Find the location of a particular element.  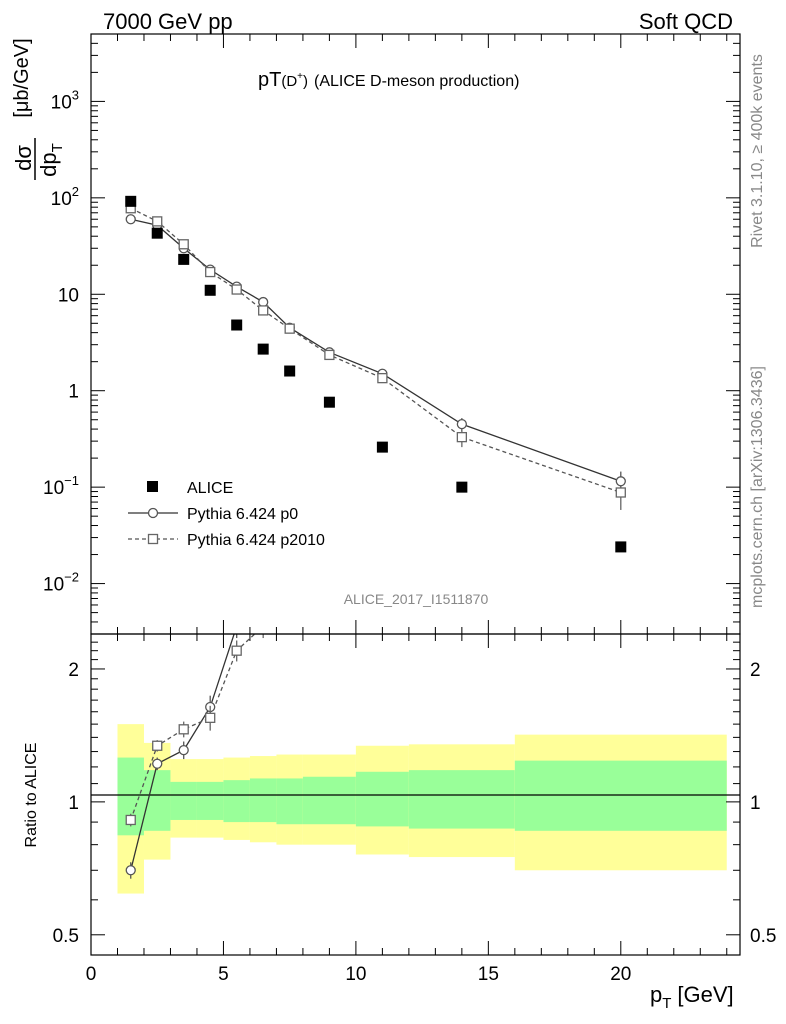

mcplots-label: mcplots.cern.ch [arXiv:1306.3436] is located at coordinates (757, 487).